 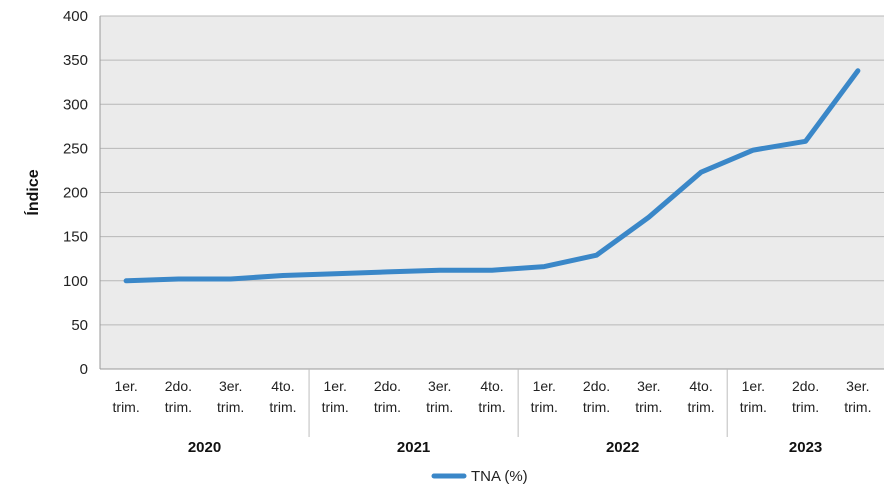 What do you see at coordinates (75, 60) in the screenshot?
I see `y-tick-label: 350` at bounding box center [75, 60].